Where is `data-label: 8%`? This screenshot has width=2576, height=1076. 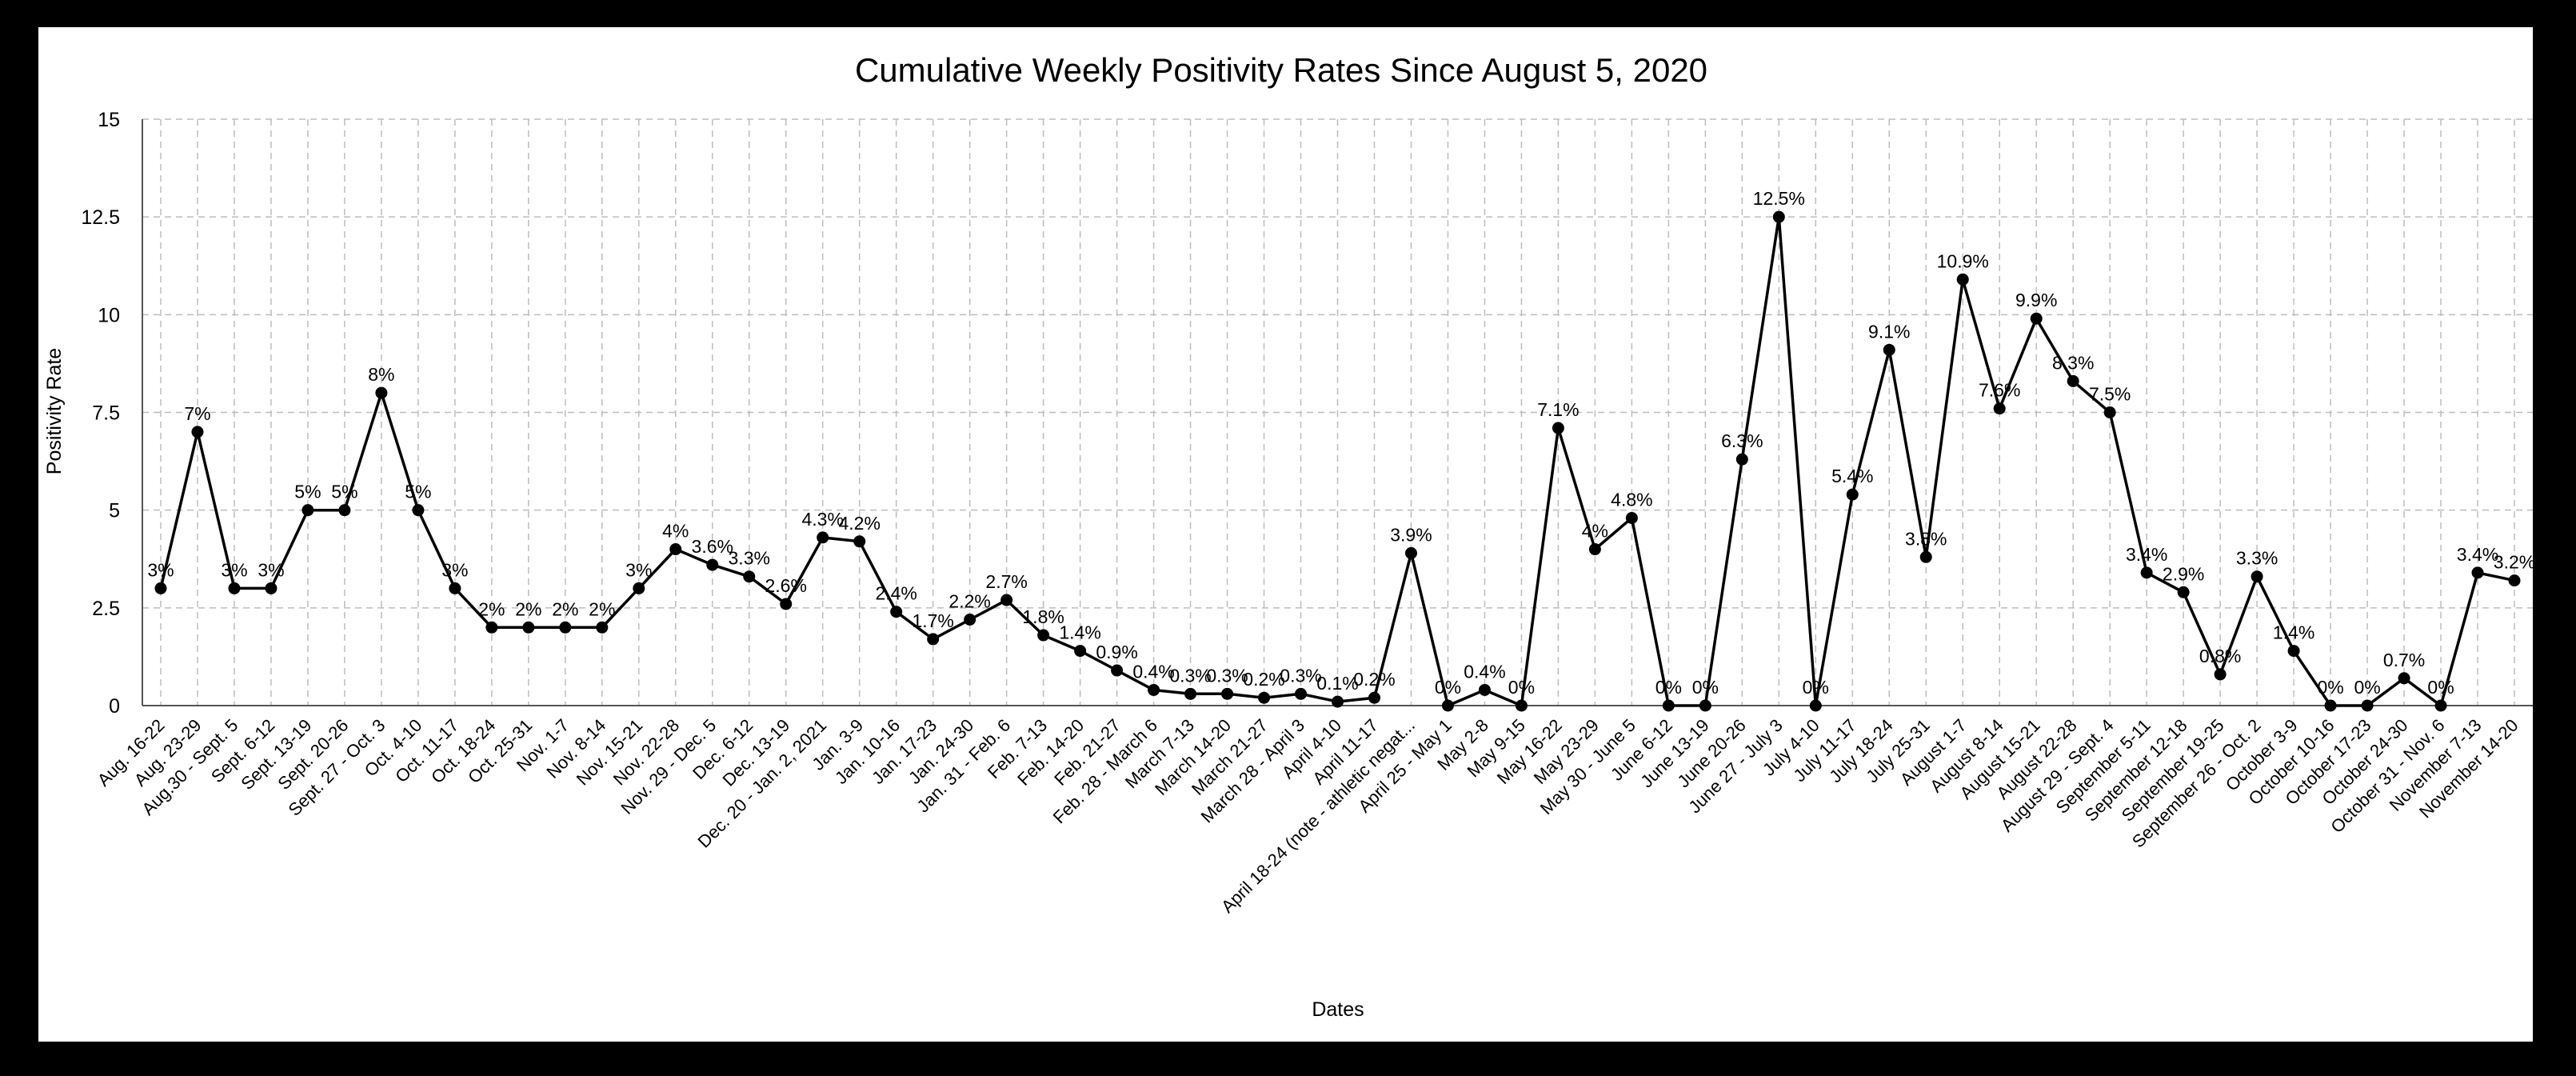 data-label: 8% is located at coordinates (381, 374).